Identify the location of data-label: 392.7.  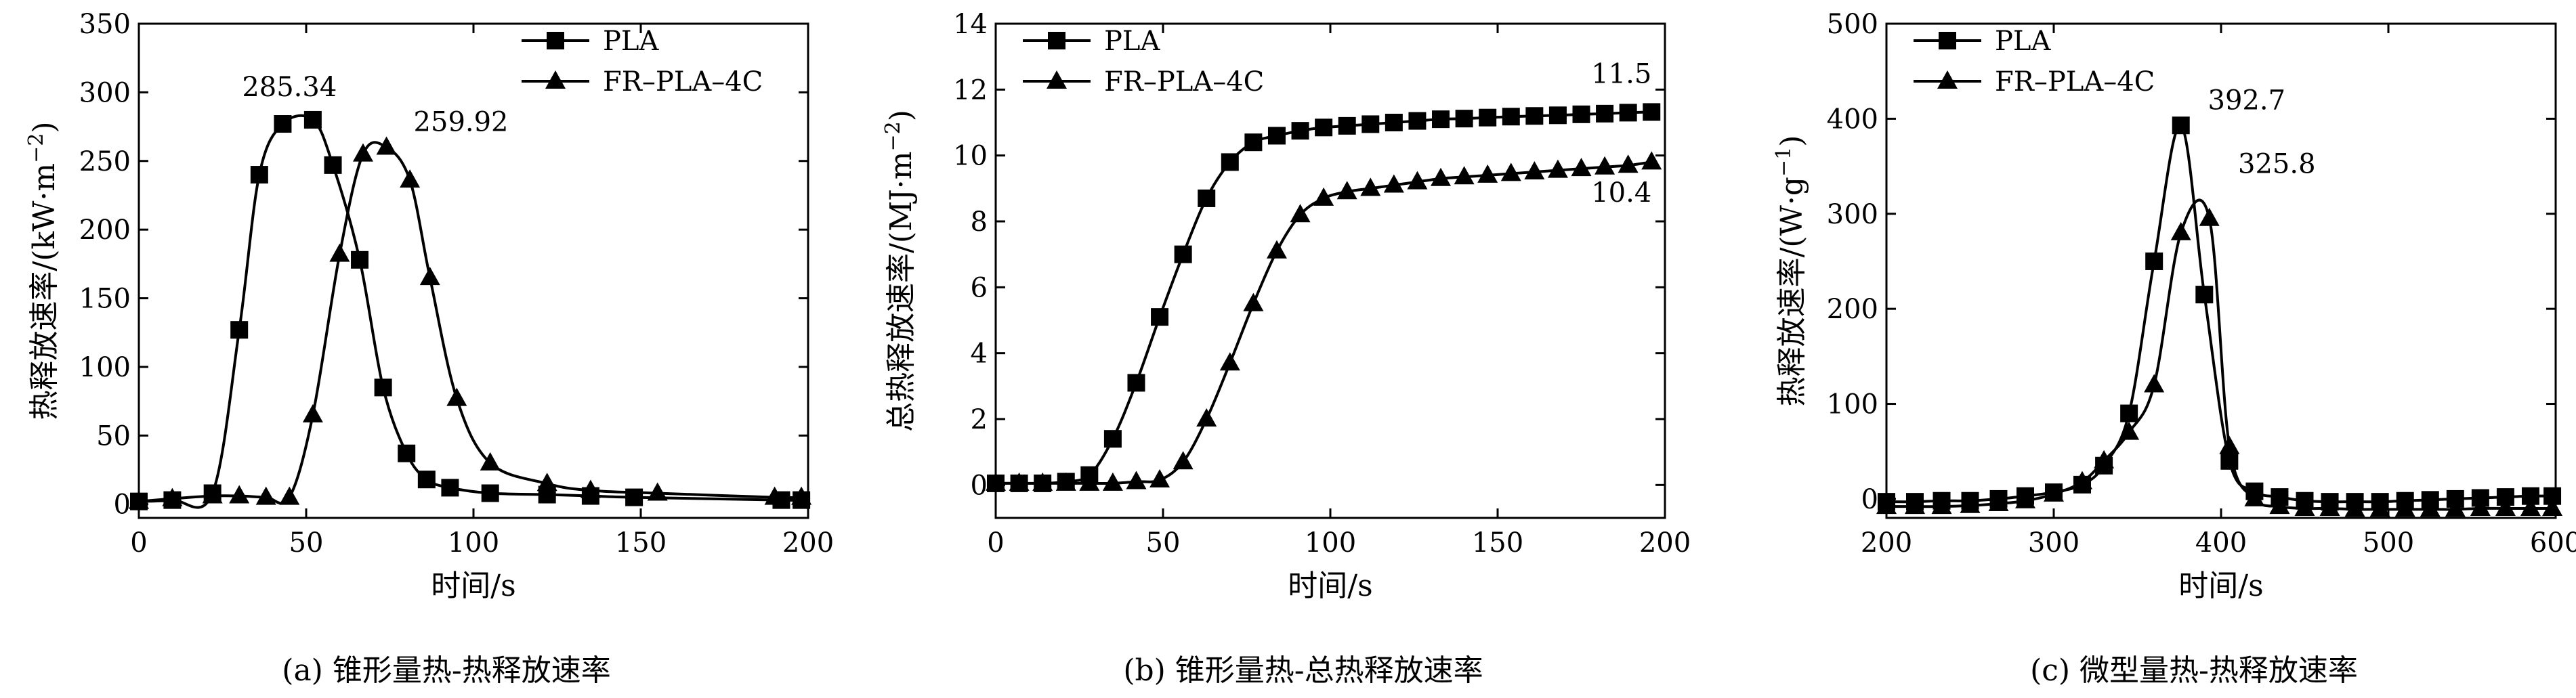
(2247, 100).